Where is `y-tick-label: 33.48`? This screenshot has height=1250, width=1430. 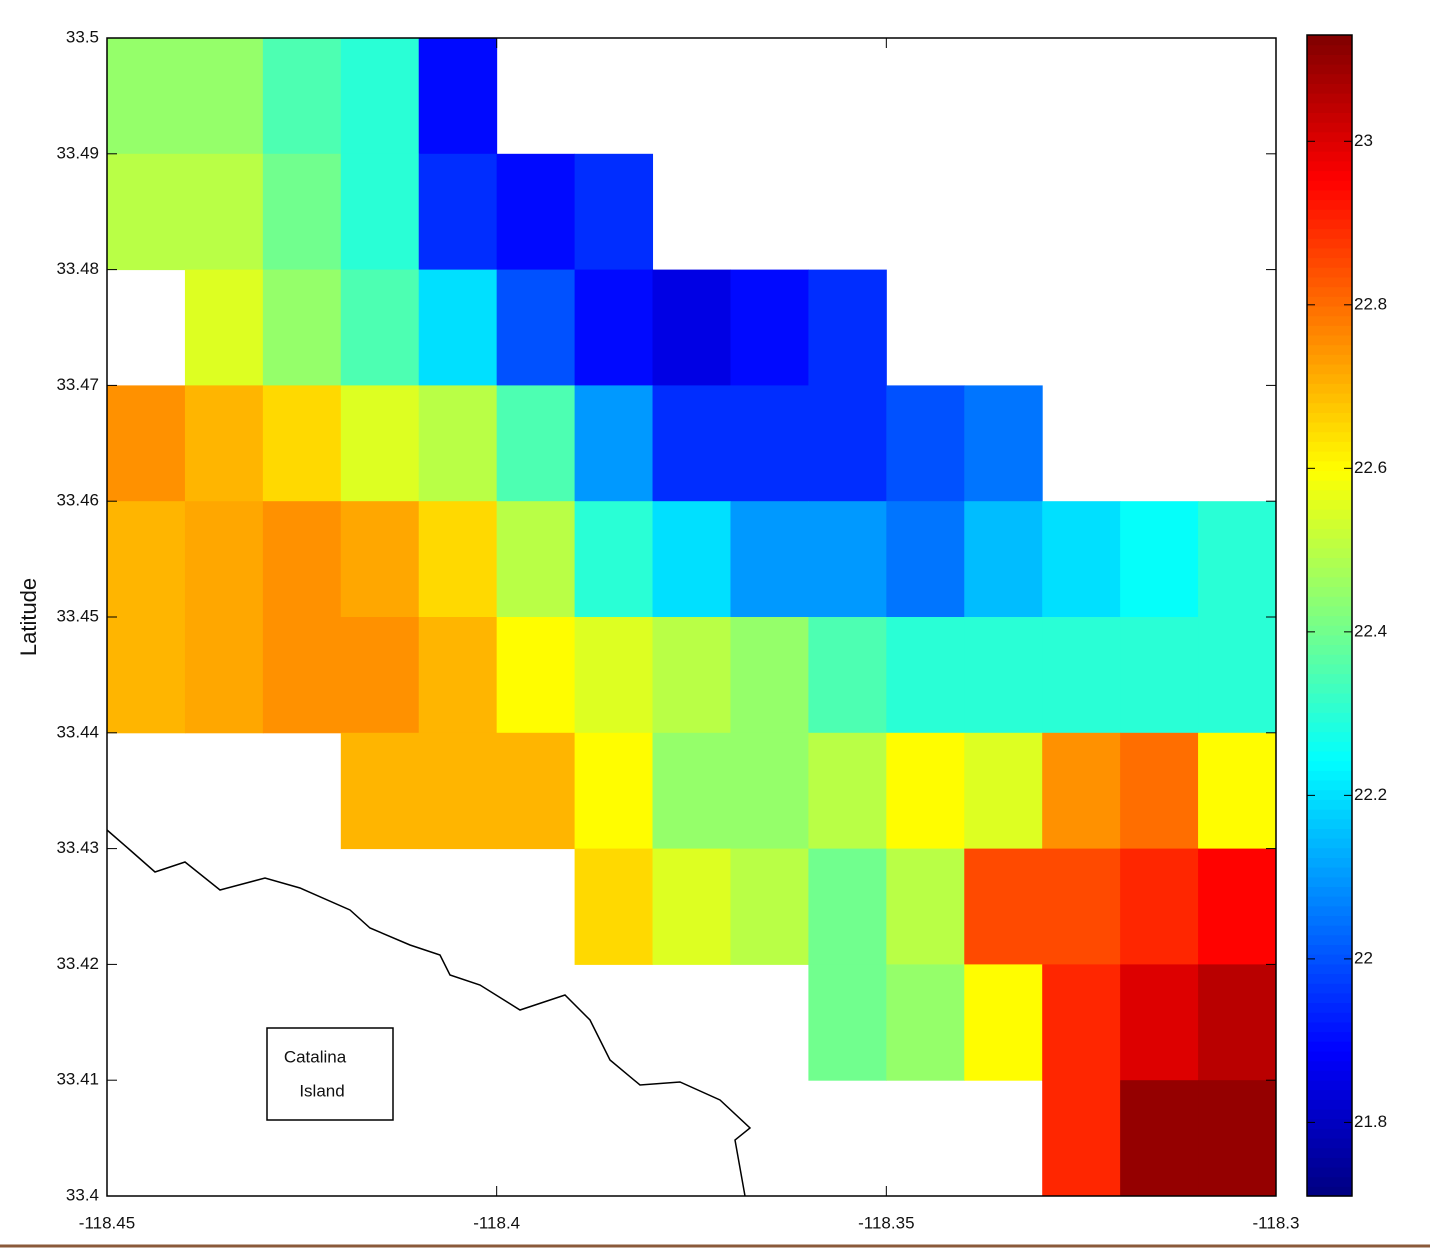 y-tick-label: 33.48 is located at coordinates (77, 268).